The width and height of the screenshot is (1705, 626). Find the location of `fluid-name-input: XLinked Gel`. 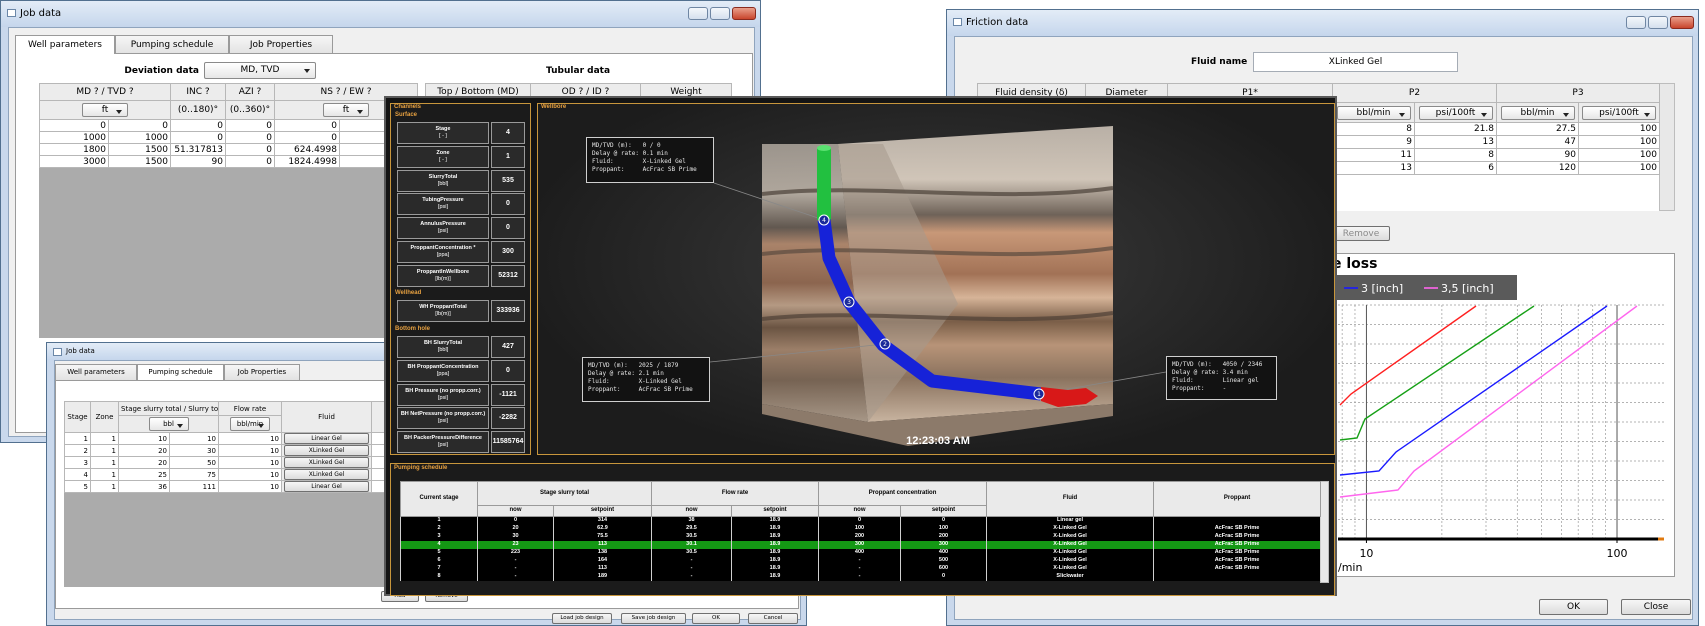

fluid-name-input: XLinked Gel is located at coordinates (1355, 62).